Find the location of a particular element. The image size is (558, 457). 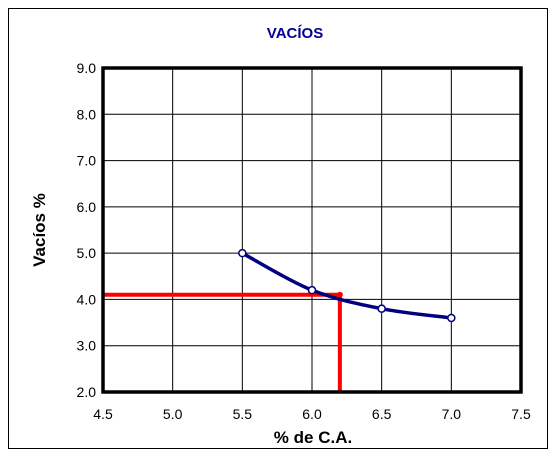

x-tick-label: 7.0 is located at coordinates (452, 414).